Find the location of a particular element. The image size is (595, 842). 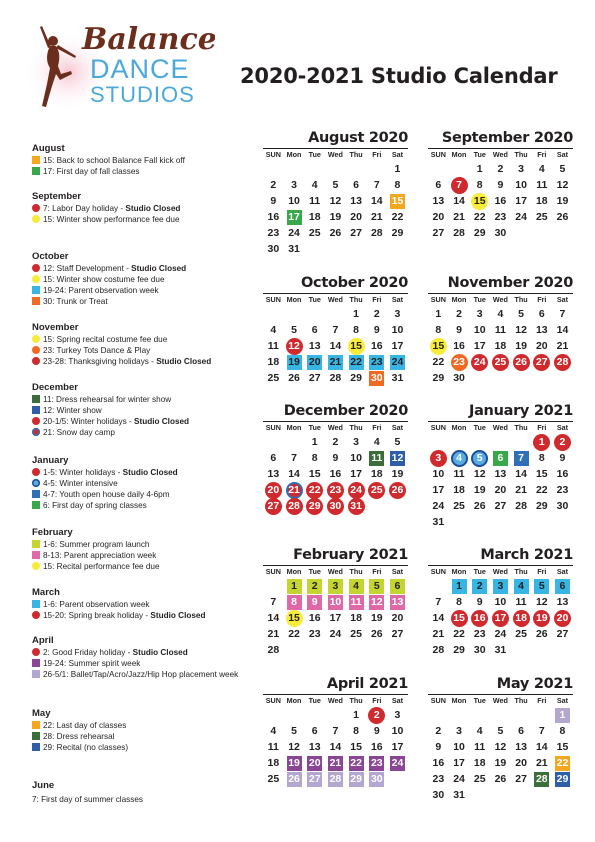

day-number: 30 is located at coordinates (438, 794).